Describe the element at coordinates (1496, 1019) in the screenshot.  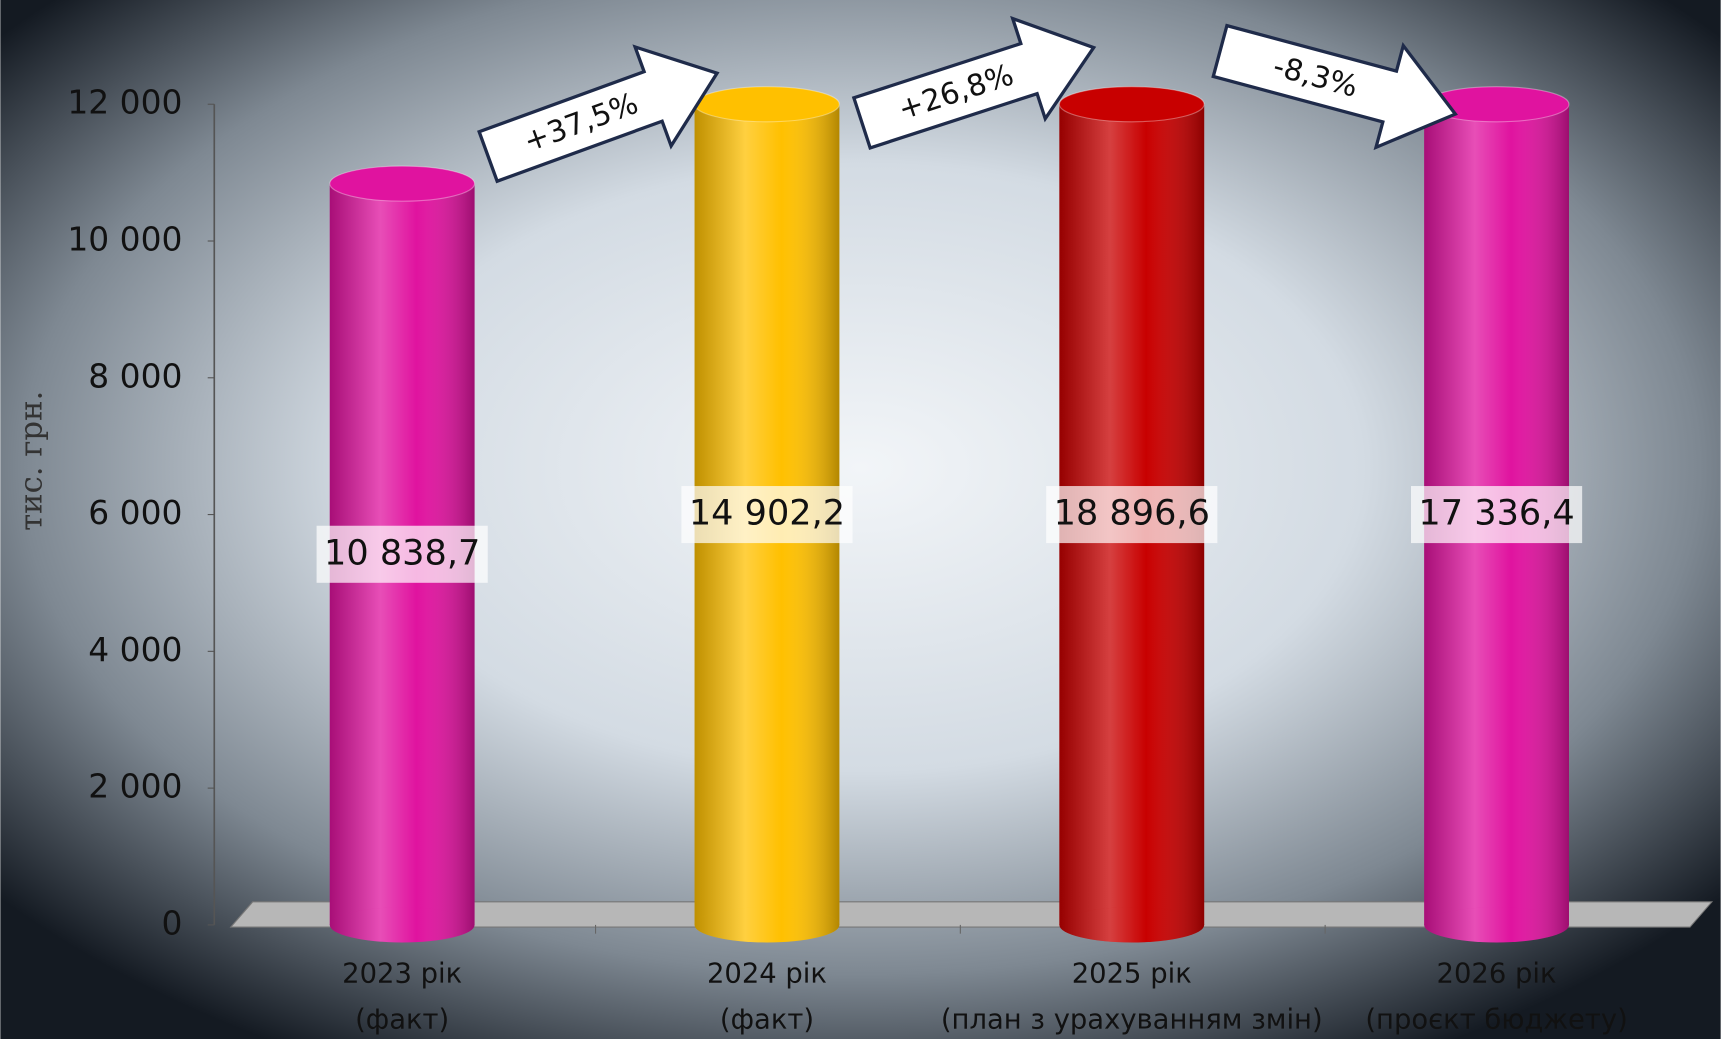
I see `x-tick-label-line: (проєкт бюджету)` at that location.